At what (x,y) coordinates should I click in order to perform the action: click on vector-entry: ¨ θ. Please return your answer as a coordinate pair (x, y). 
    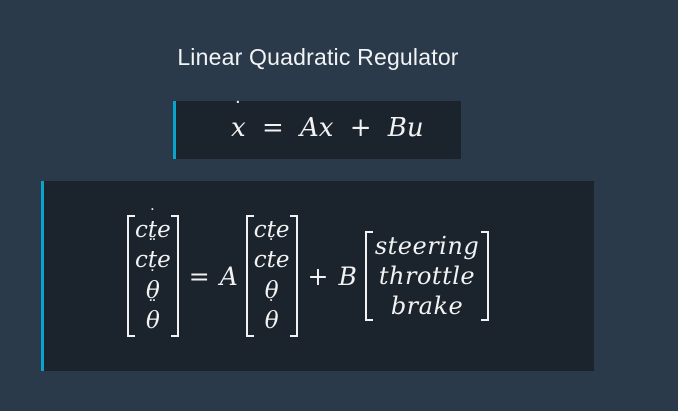
    Looking at the image, I should click on (152, 316).